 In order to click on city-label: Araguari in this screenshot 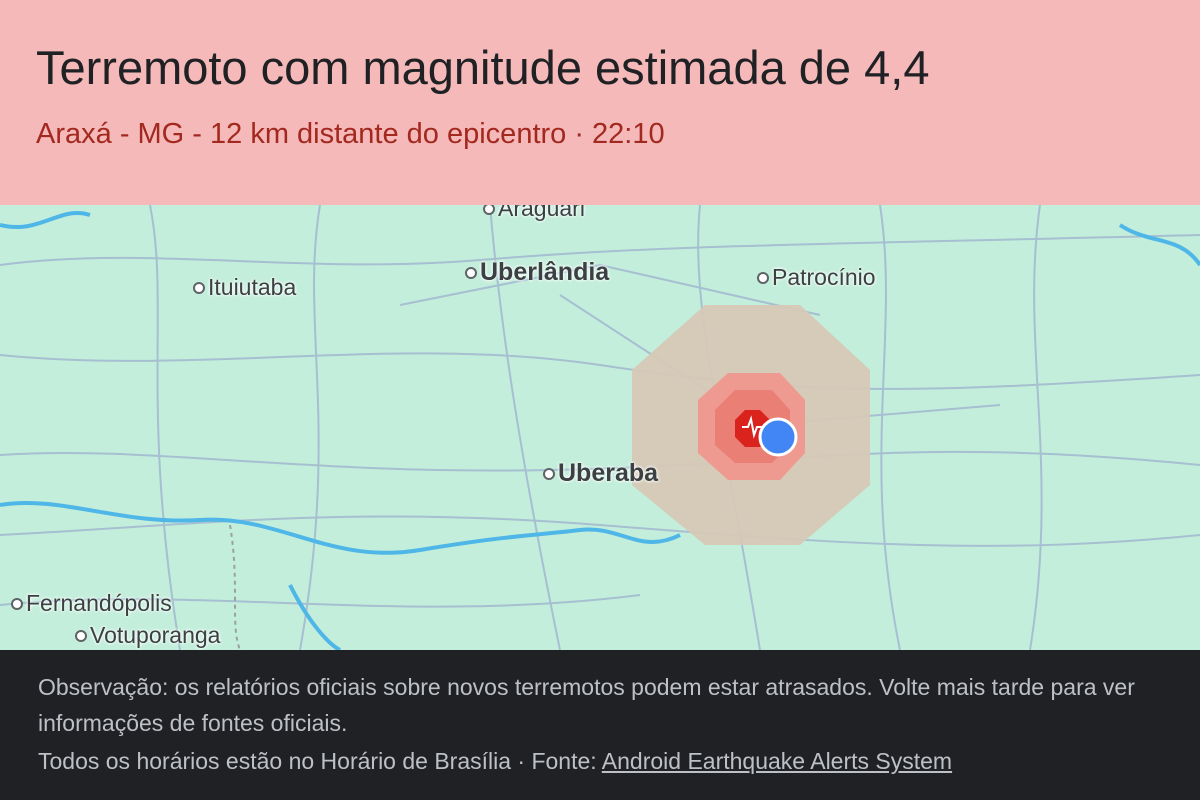, I will do `click(534, 213)`.